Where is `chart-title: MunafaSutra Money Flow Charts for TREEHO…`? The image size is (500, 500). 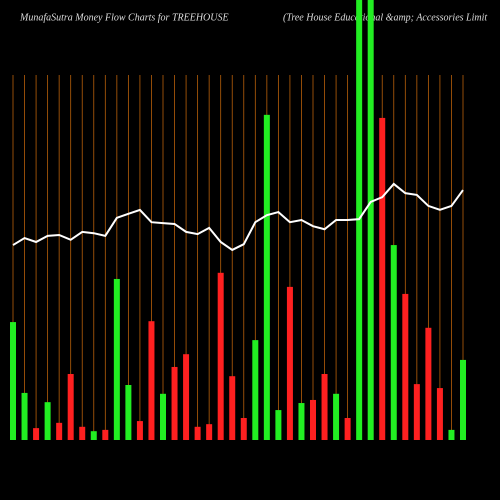
chart-title: MunafaSutra Money Flow Charts for TREEHO… is located at coordinates (124, 17).